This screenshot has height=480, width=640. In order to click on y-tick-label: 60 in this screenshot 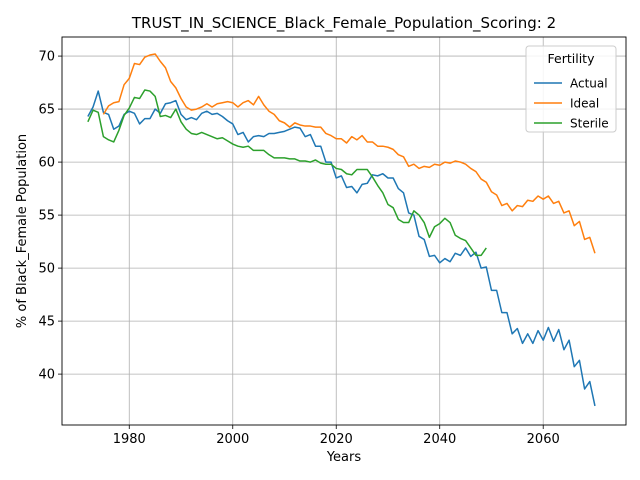, I will do `click(46, 163)`.